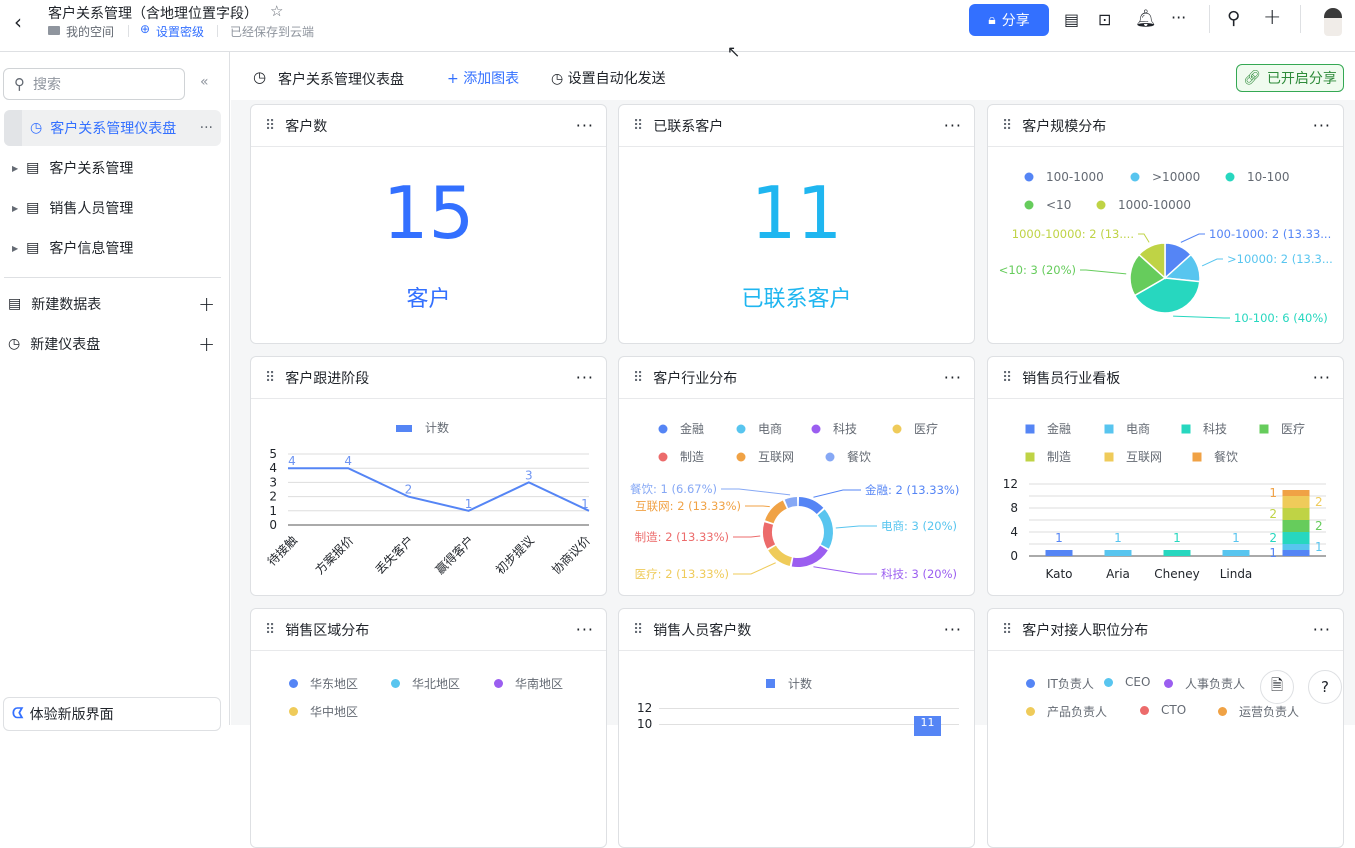  What do you see at coordinates (1174, 710) in the screenshot?
I see `legend-label: CTO` at bounding box center [1174, 710].